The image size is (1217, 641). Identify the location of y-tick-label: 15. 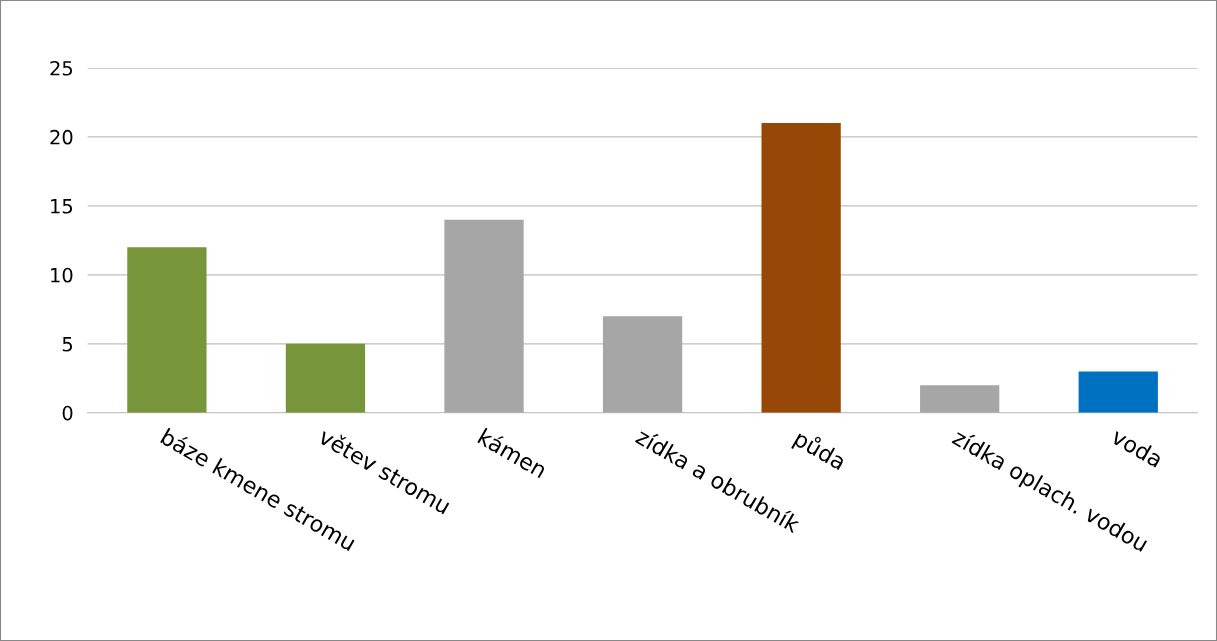
(62, 206).